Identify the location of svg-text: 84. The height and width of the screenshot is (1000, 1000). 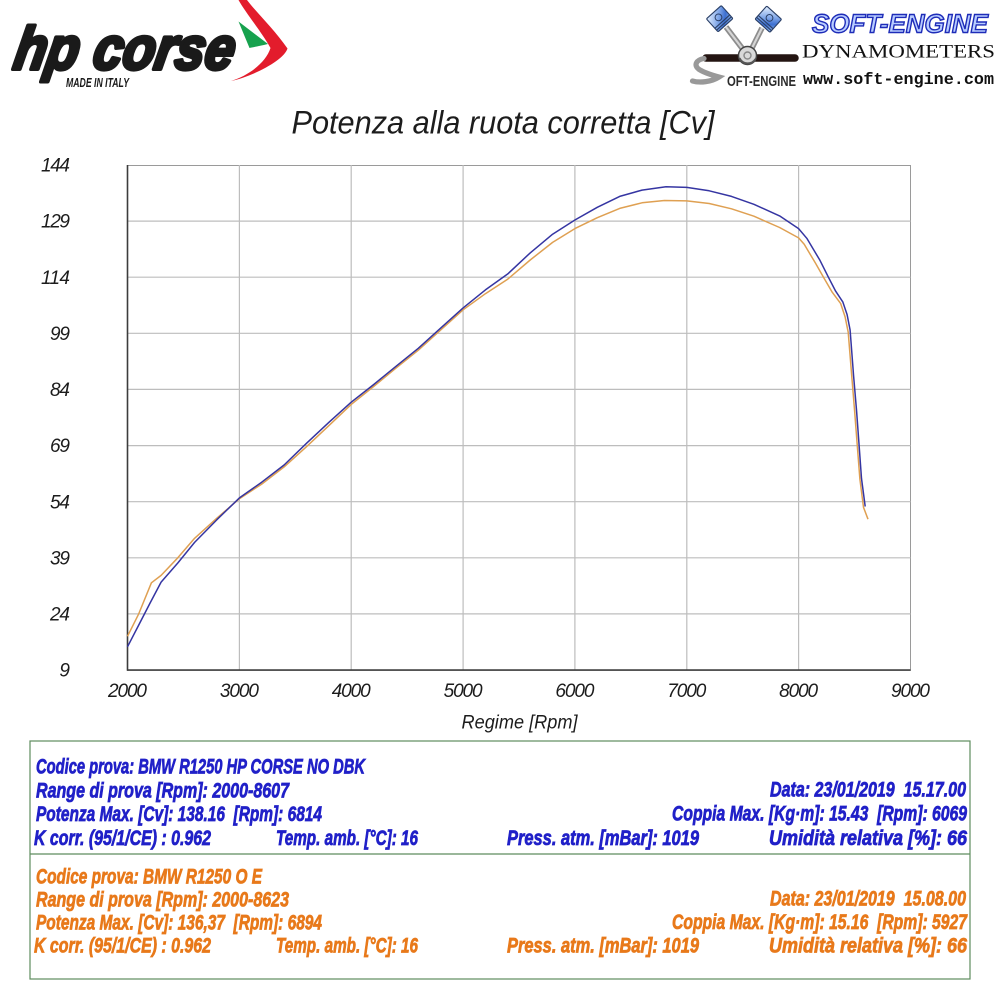
(60, 390).